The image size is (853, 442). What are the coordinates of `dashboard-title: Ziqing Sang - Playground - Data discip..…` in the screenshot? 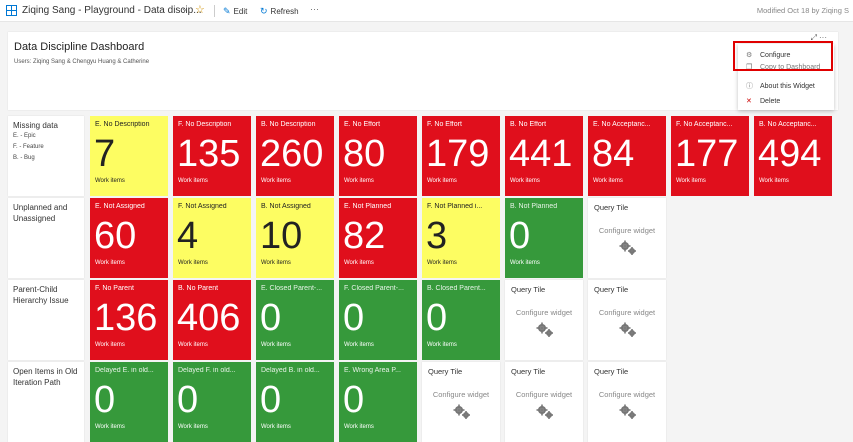 It's located at (112, 10).